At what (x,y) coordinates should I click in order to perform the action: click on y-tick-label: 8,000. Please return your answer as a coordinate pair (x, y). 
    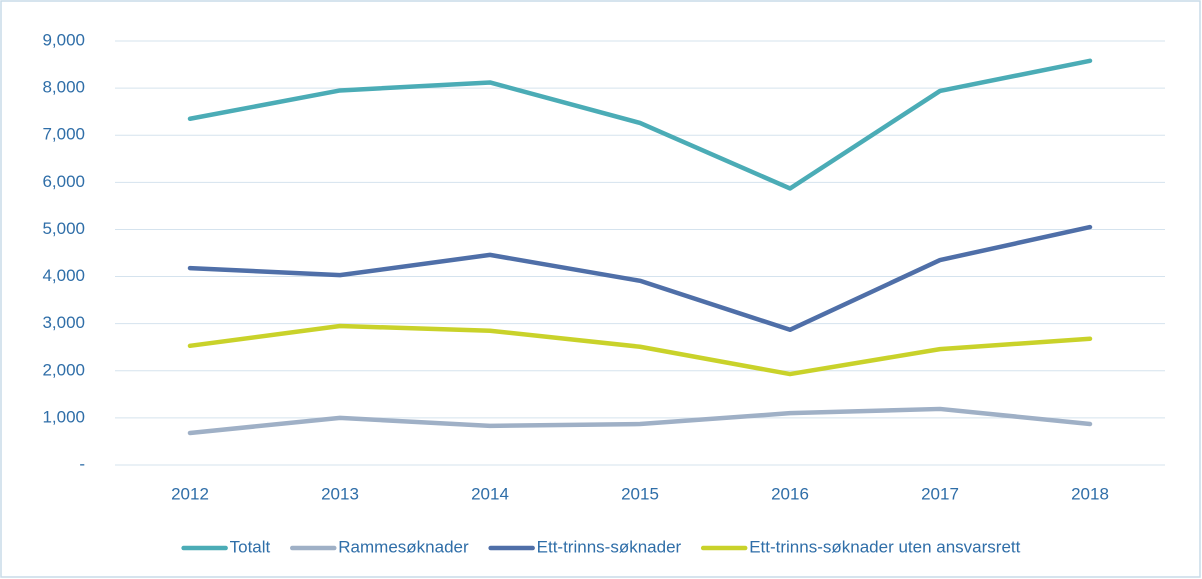
    Looking at the image, I should click on (63, 87).